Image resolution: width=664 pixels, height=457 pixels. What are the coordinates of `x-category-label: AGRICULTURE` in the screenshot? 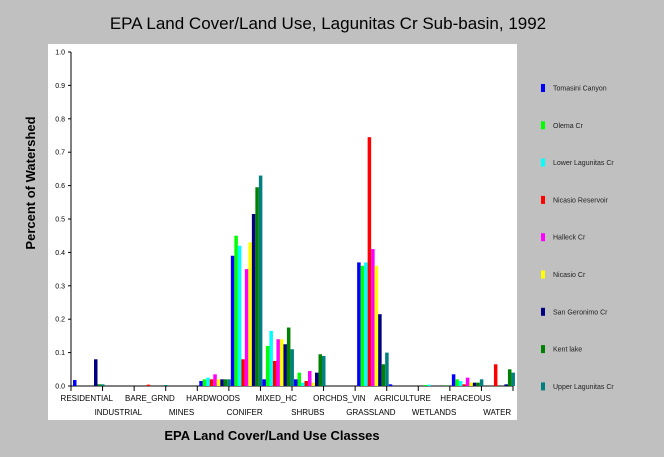 It's located at (402, 398).